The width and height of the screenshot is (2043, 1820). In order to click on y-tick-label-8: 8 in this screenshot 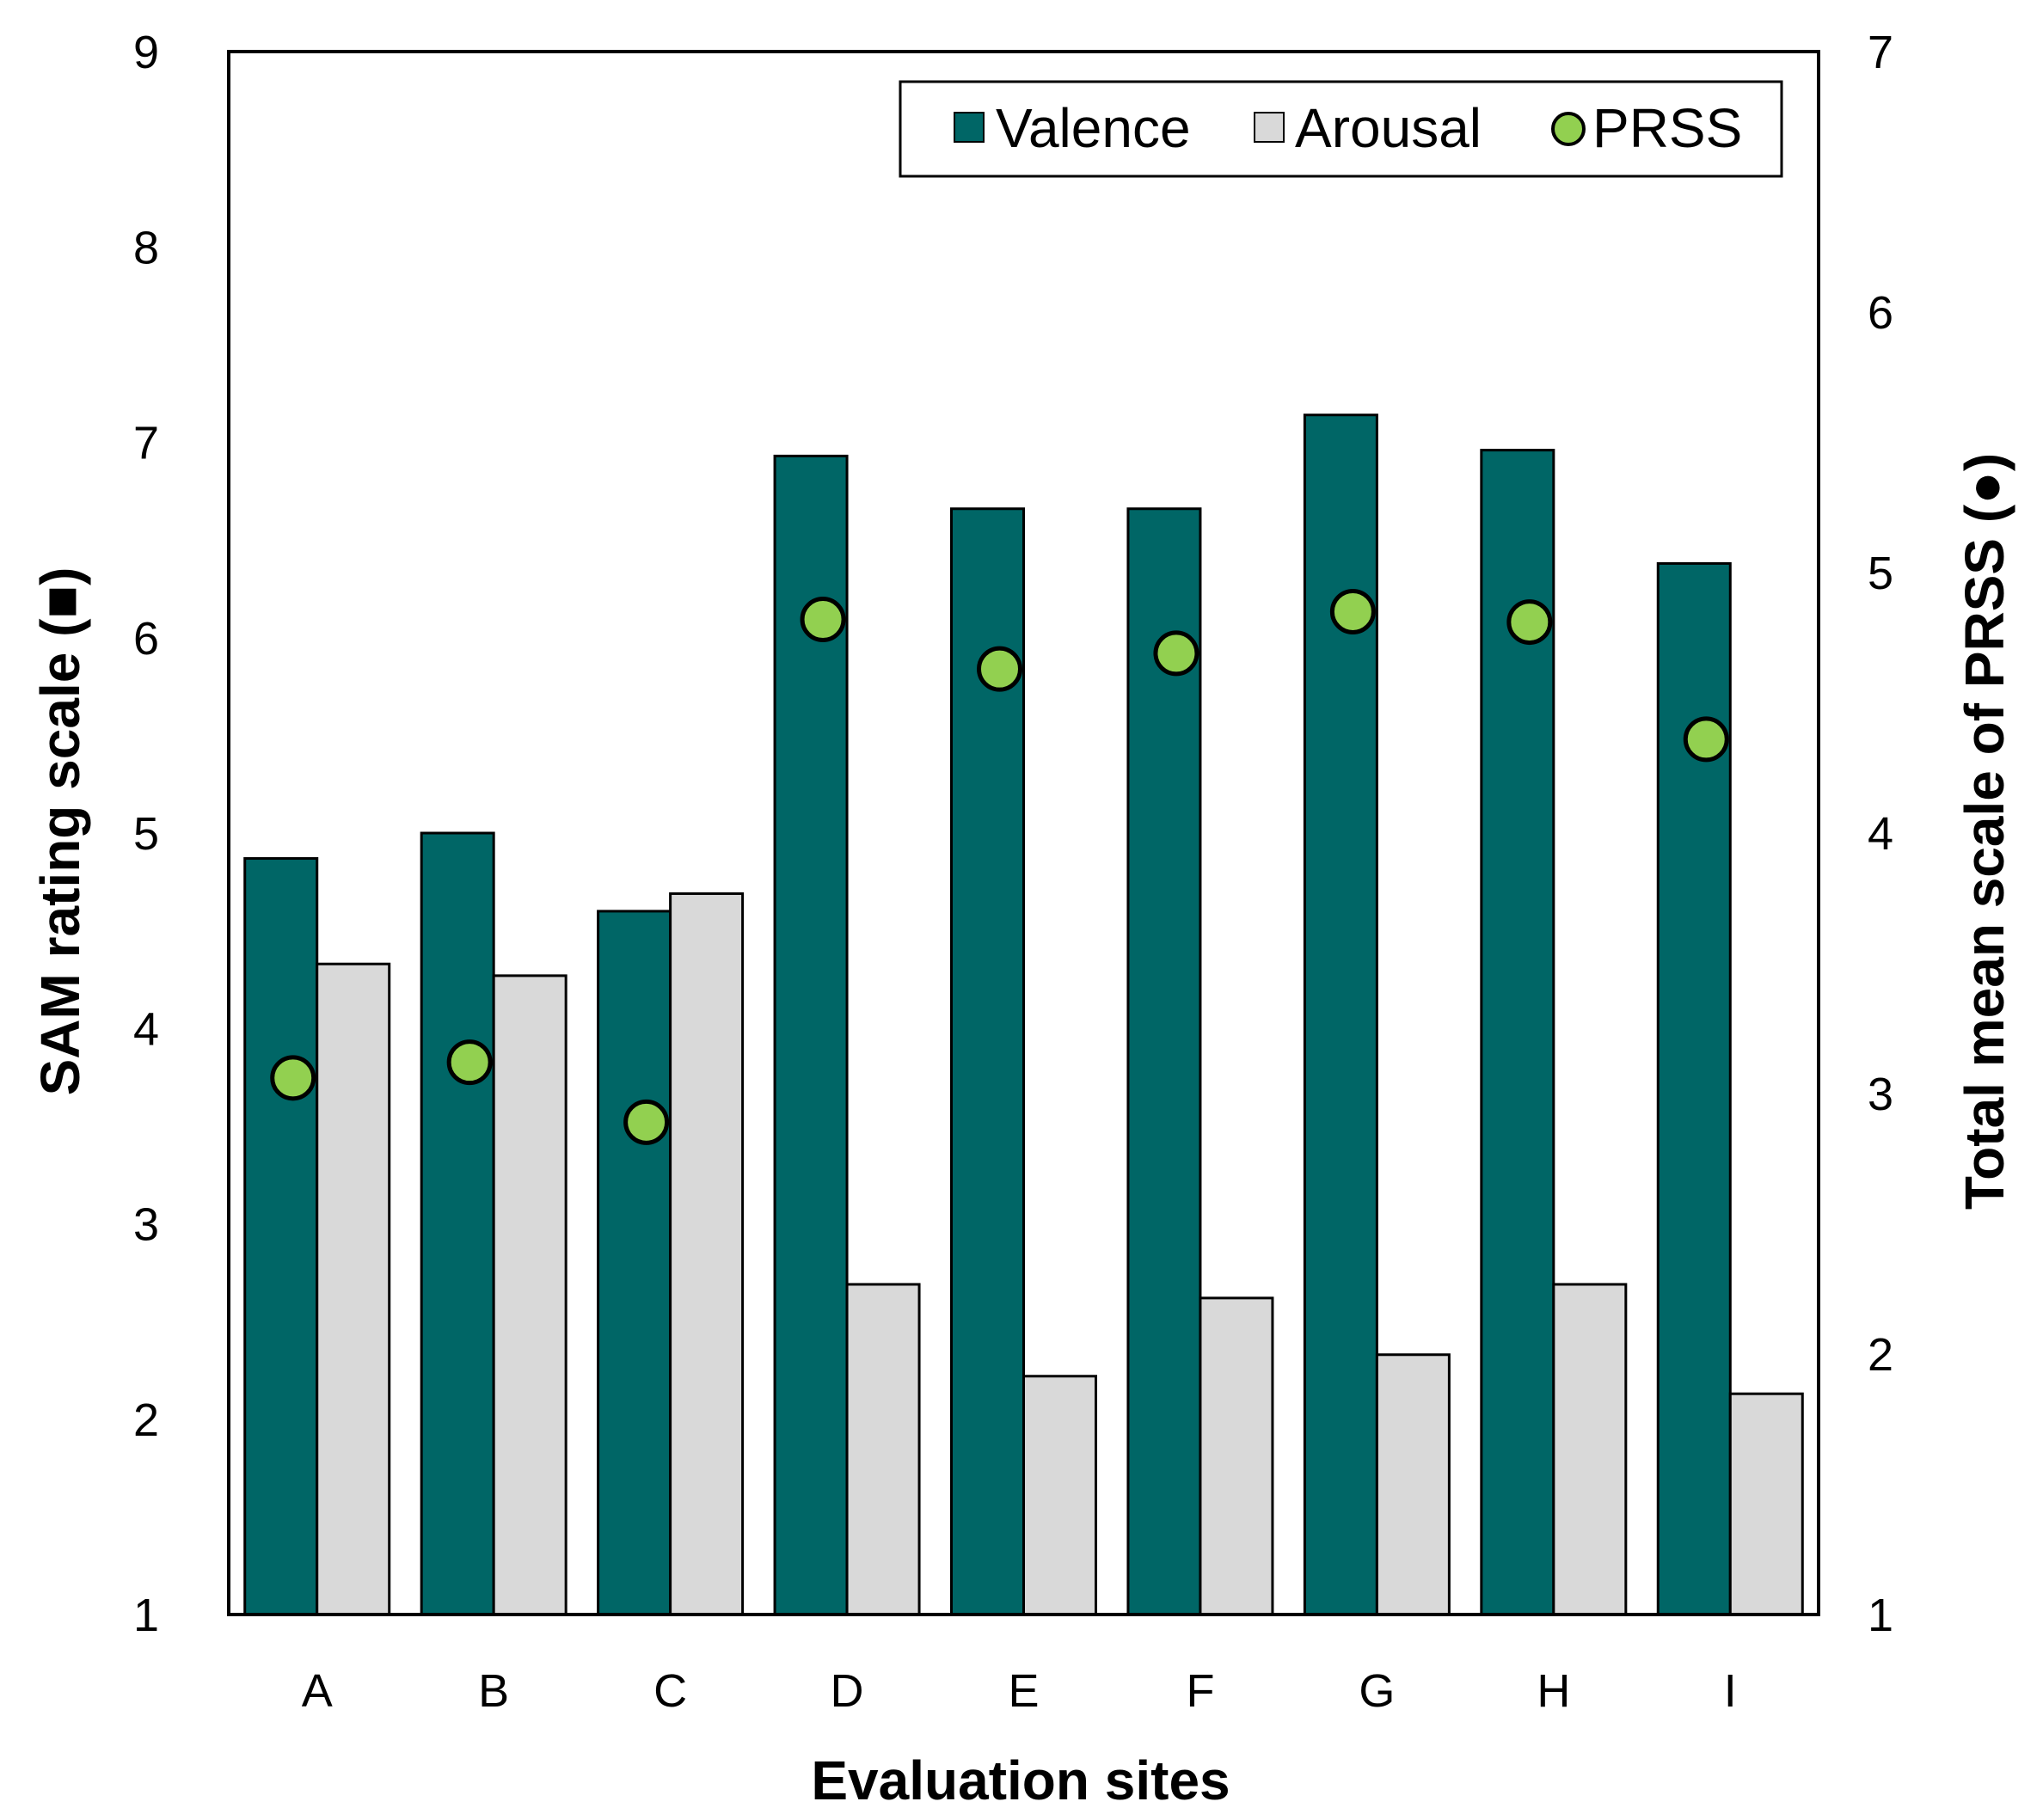, I will do `click(146, 247)`.